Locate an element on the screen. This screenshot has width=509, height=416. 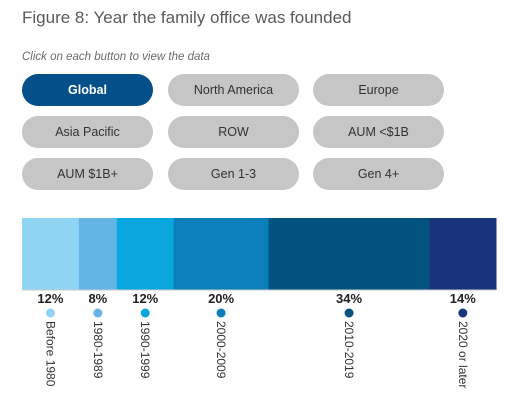
value-label-before-1980: 12% is located at coordinates (50, 298).